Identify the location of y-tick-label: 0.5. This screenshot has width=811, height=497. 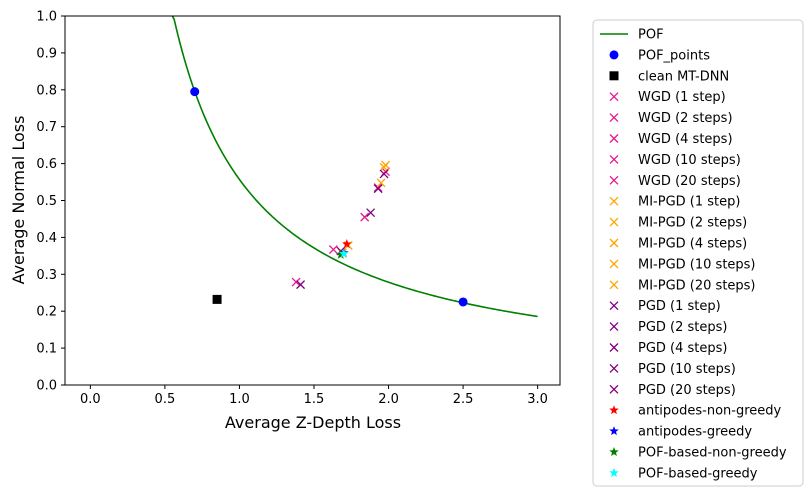
(46, 201).